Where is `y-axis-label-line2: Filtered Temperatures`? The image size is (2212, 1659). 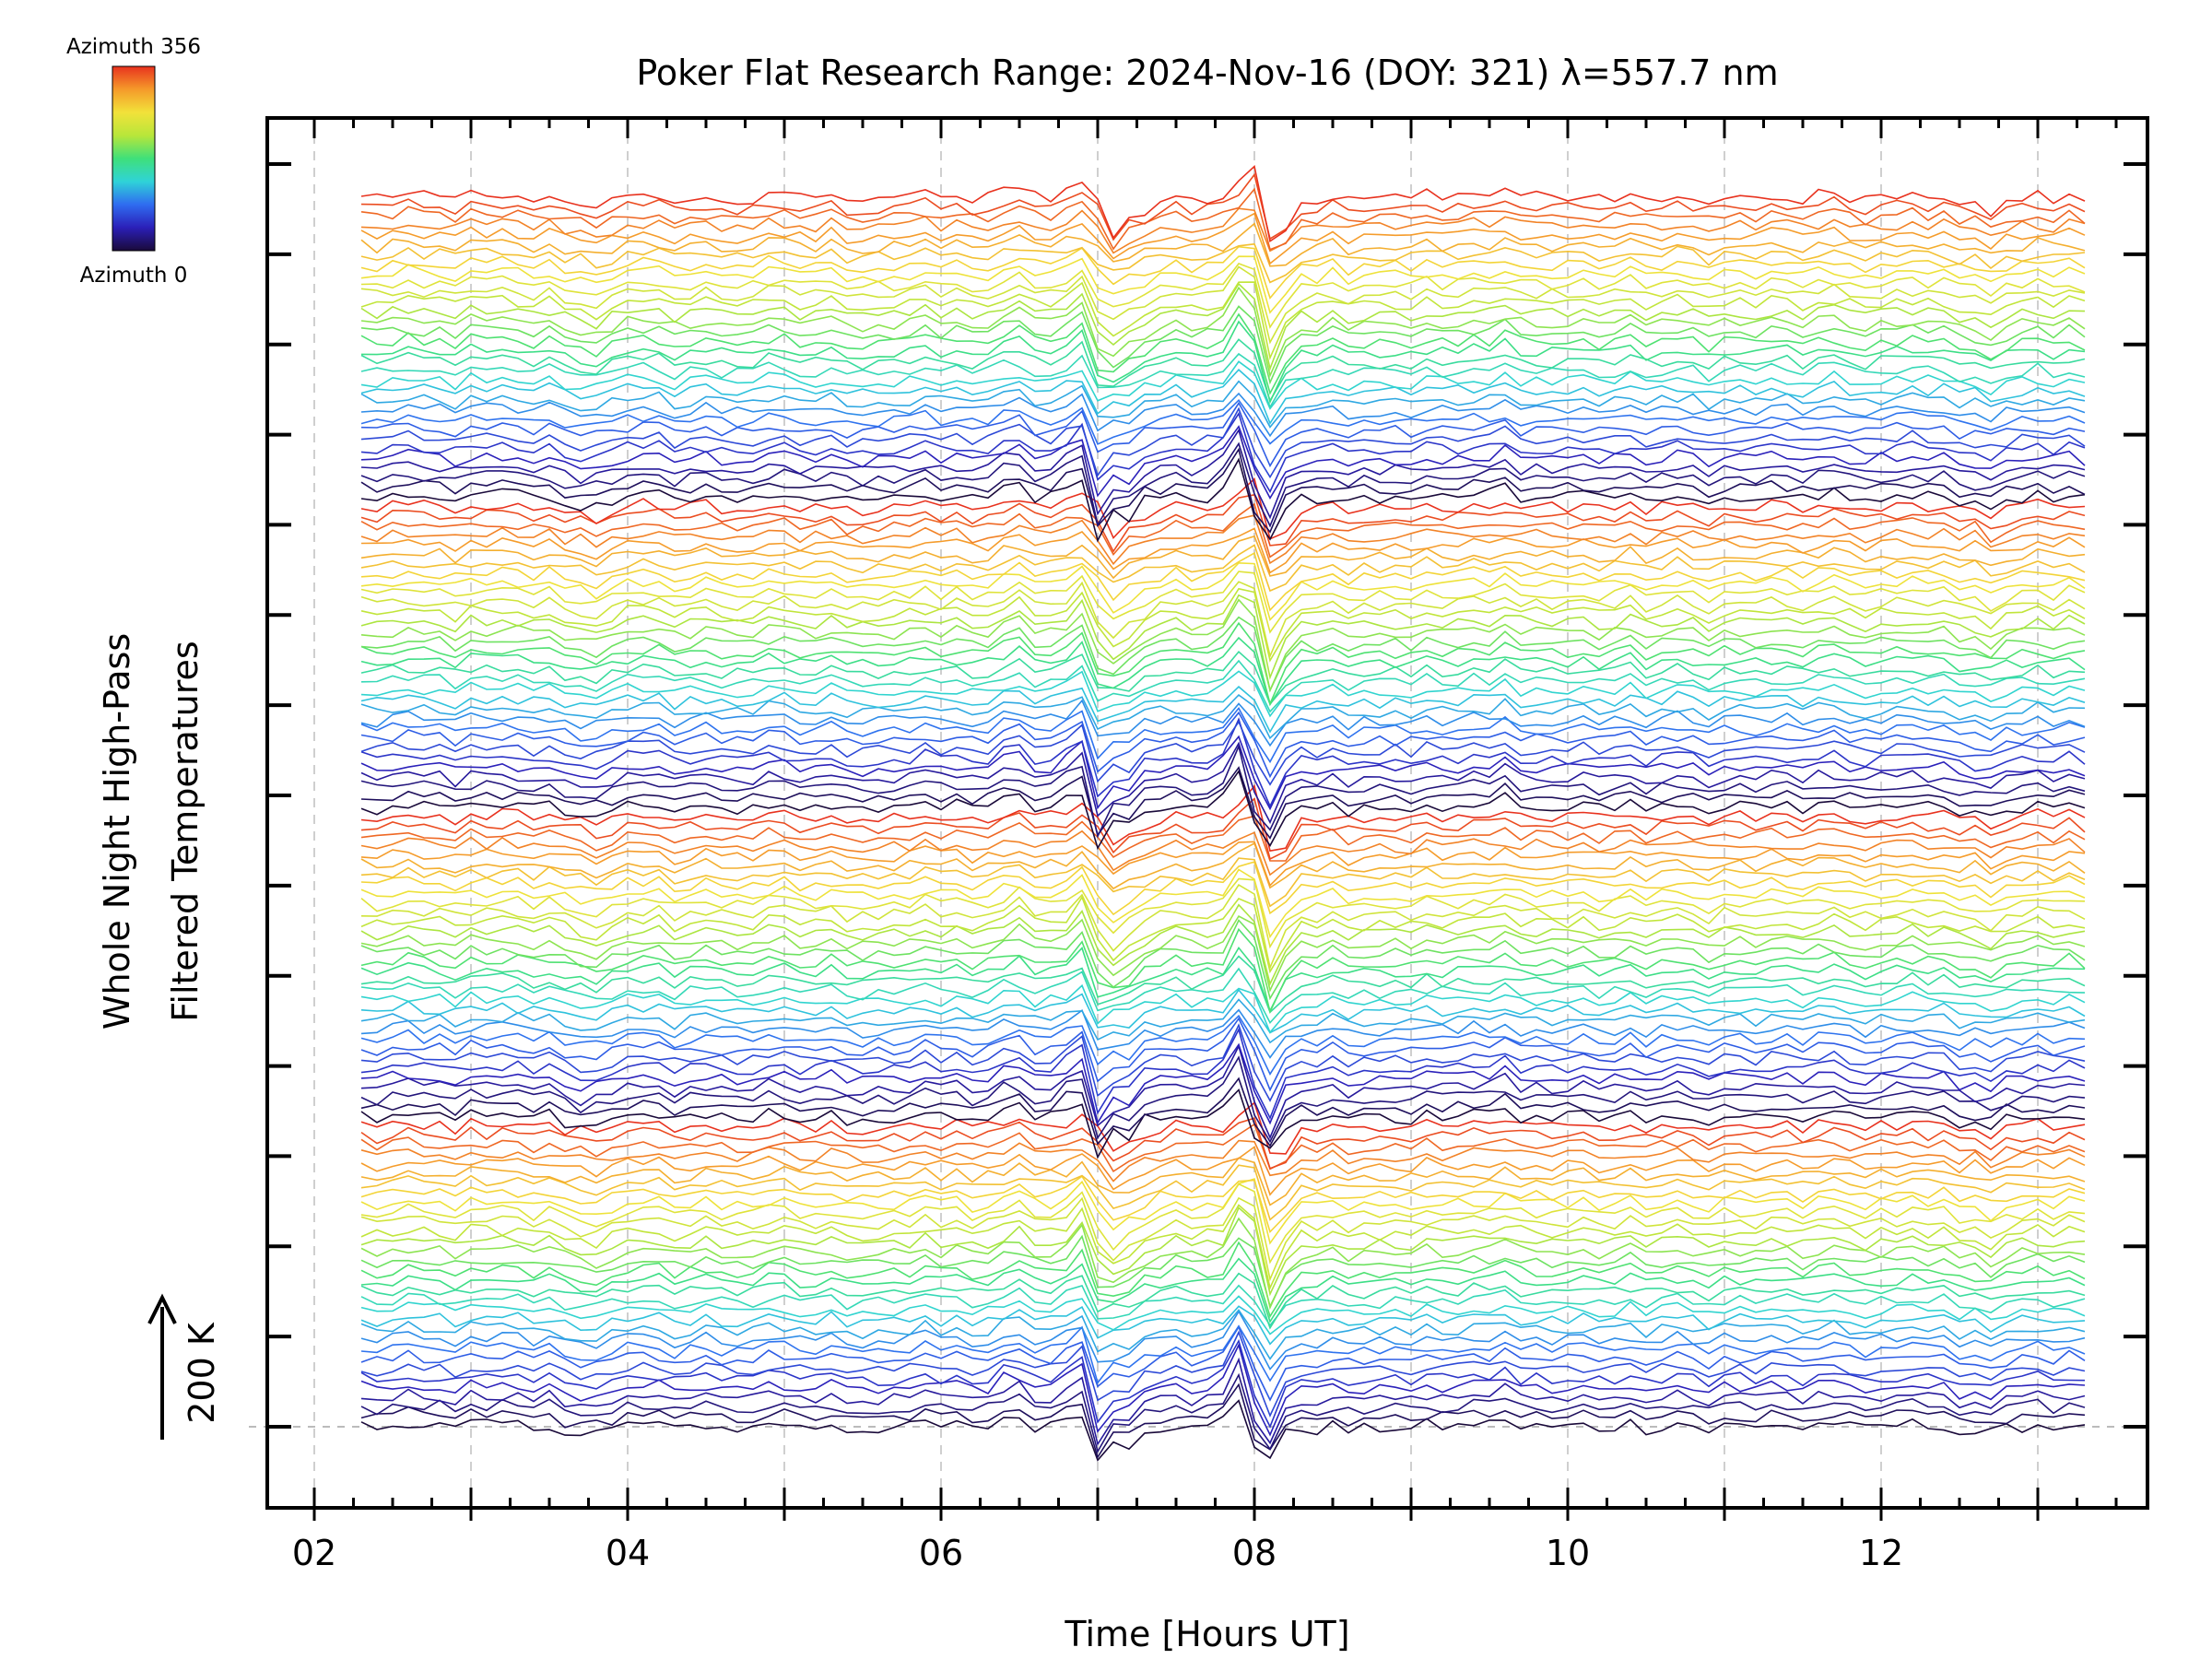
y-axis-label-line2: Filtered Temperatures is located at coordinates (185, 831).